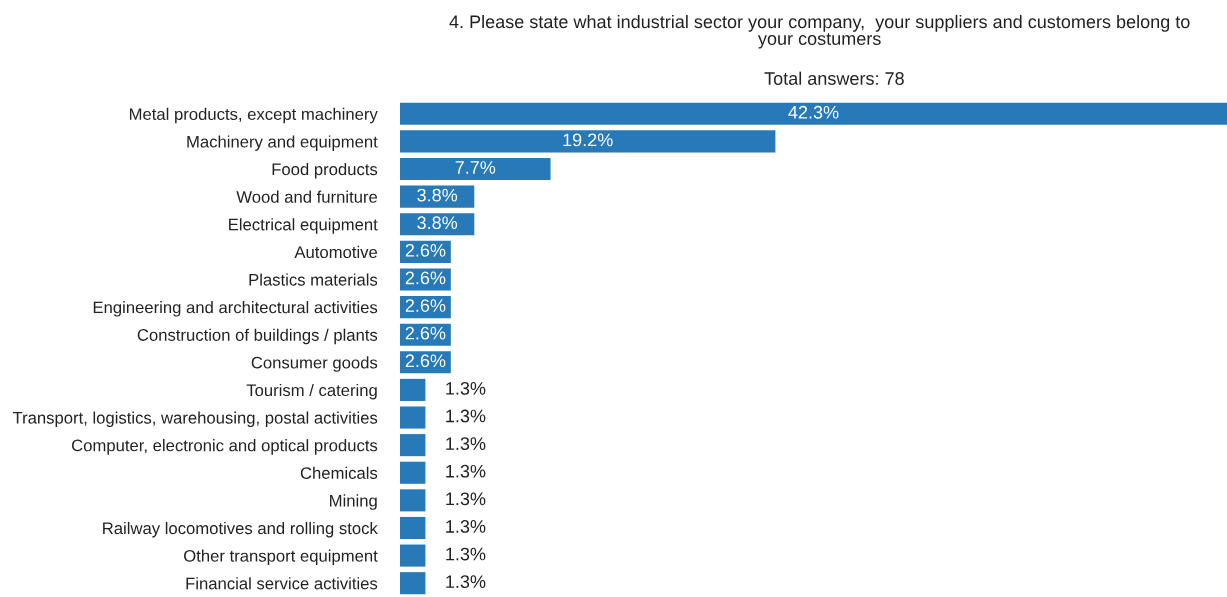  Describe the element at coordinates (303, 226) in the screenshot. I see `y-tick-label: Electrical equipment` at that location.